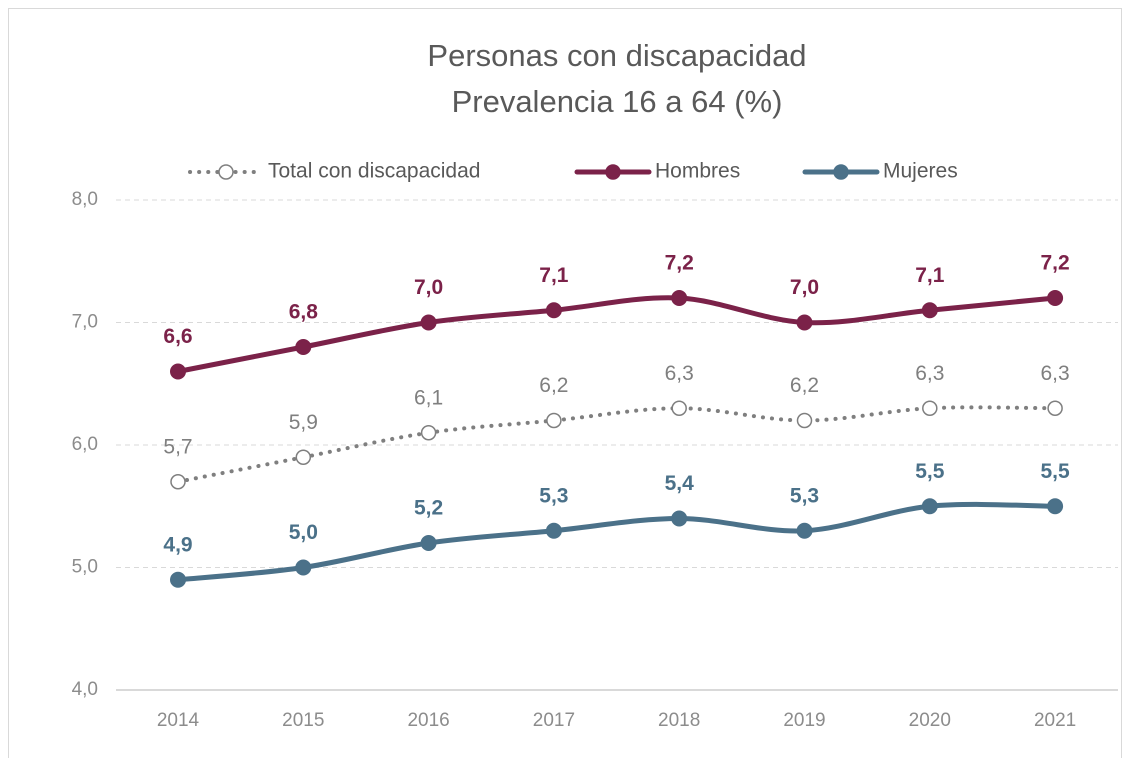  Describe the element at coordinates (616, 55) in the screenshot. I see `chart-title: Personas con discapacidad` at that location.